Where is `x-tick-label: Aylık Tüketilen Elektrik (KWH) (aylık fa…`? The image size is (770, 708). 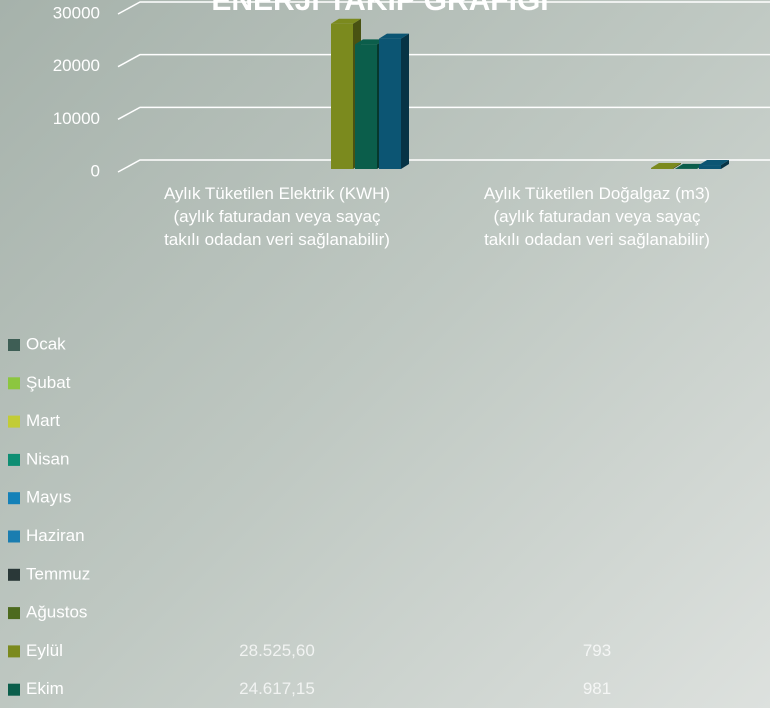 x-tick-label: Aylık Tüketilen Elektrik (KWH) (aylık fa… is located at coordinates (277, 216).